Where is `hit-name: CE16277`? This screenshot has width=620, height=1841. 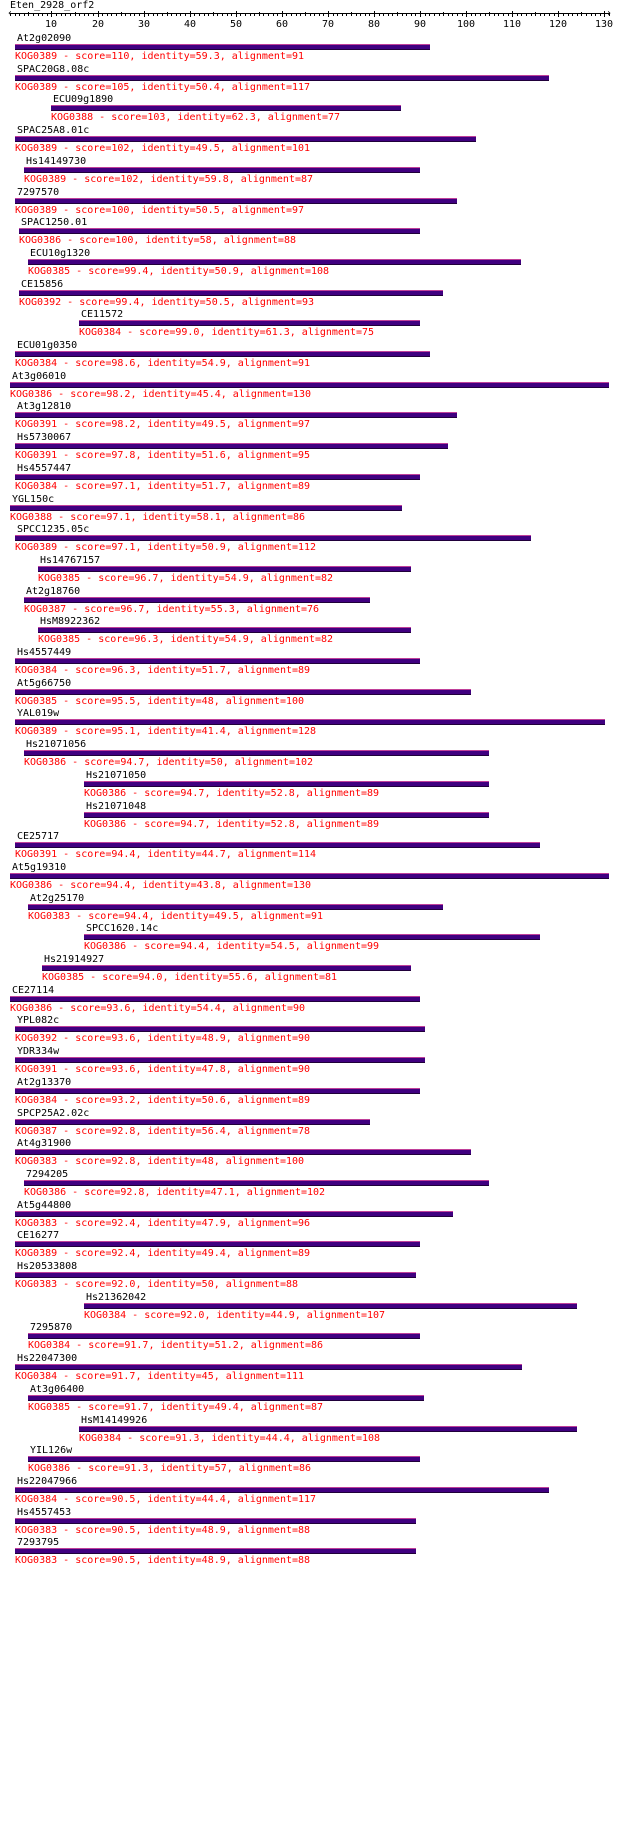
hit-name: CE16277 is located at coordinates (38, 1235).